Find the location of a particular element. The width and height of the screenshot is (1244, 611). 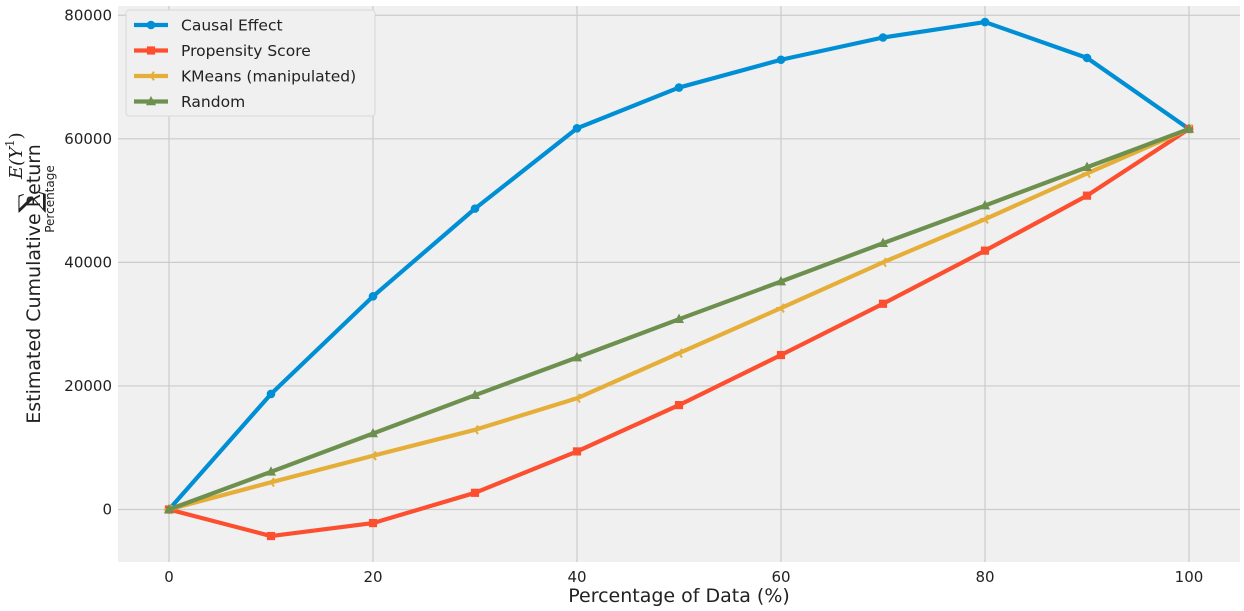

legend-item: Random is located at coordinates (189, 102).